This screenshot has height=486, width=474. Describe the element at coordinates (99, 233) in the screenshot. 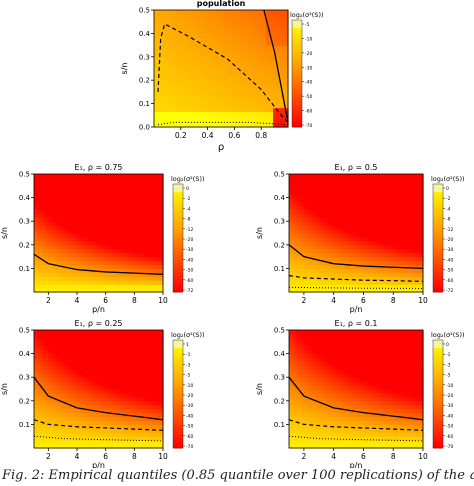

I see `heatmap-cells` at that location.